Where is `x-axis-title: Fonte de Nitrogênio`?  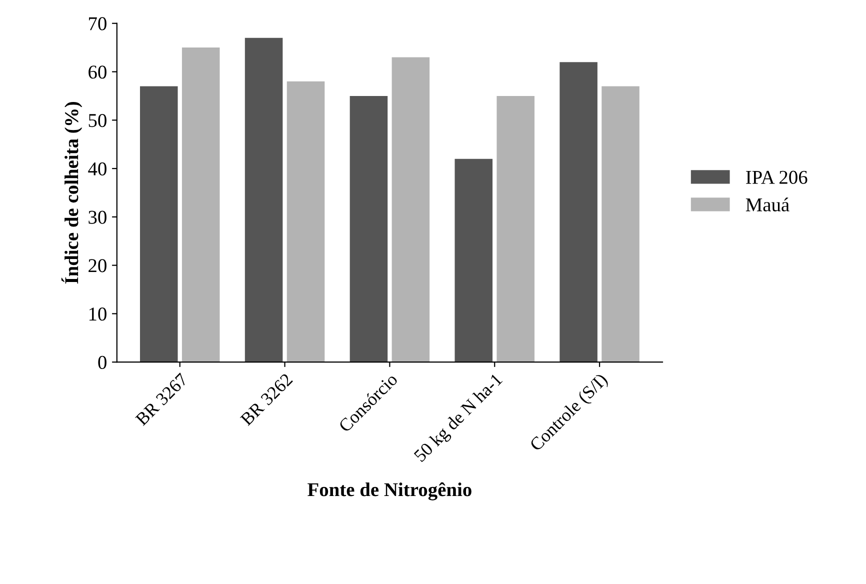 x-axis-title: Fonte de Nitrogênio is located at coordinates (390, 491).